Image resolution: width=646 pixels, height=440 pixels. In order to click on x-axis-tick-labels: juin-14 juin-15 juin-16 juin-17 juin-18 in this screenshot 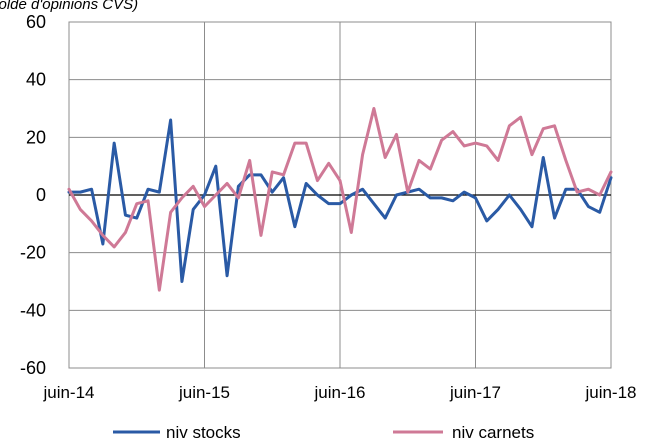, I will do `click(339, 392)`.